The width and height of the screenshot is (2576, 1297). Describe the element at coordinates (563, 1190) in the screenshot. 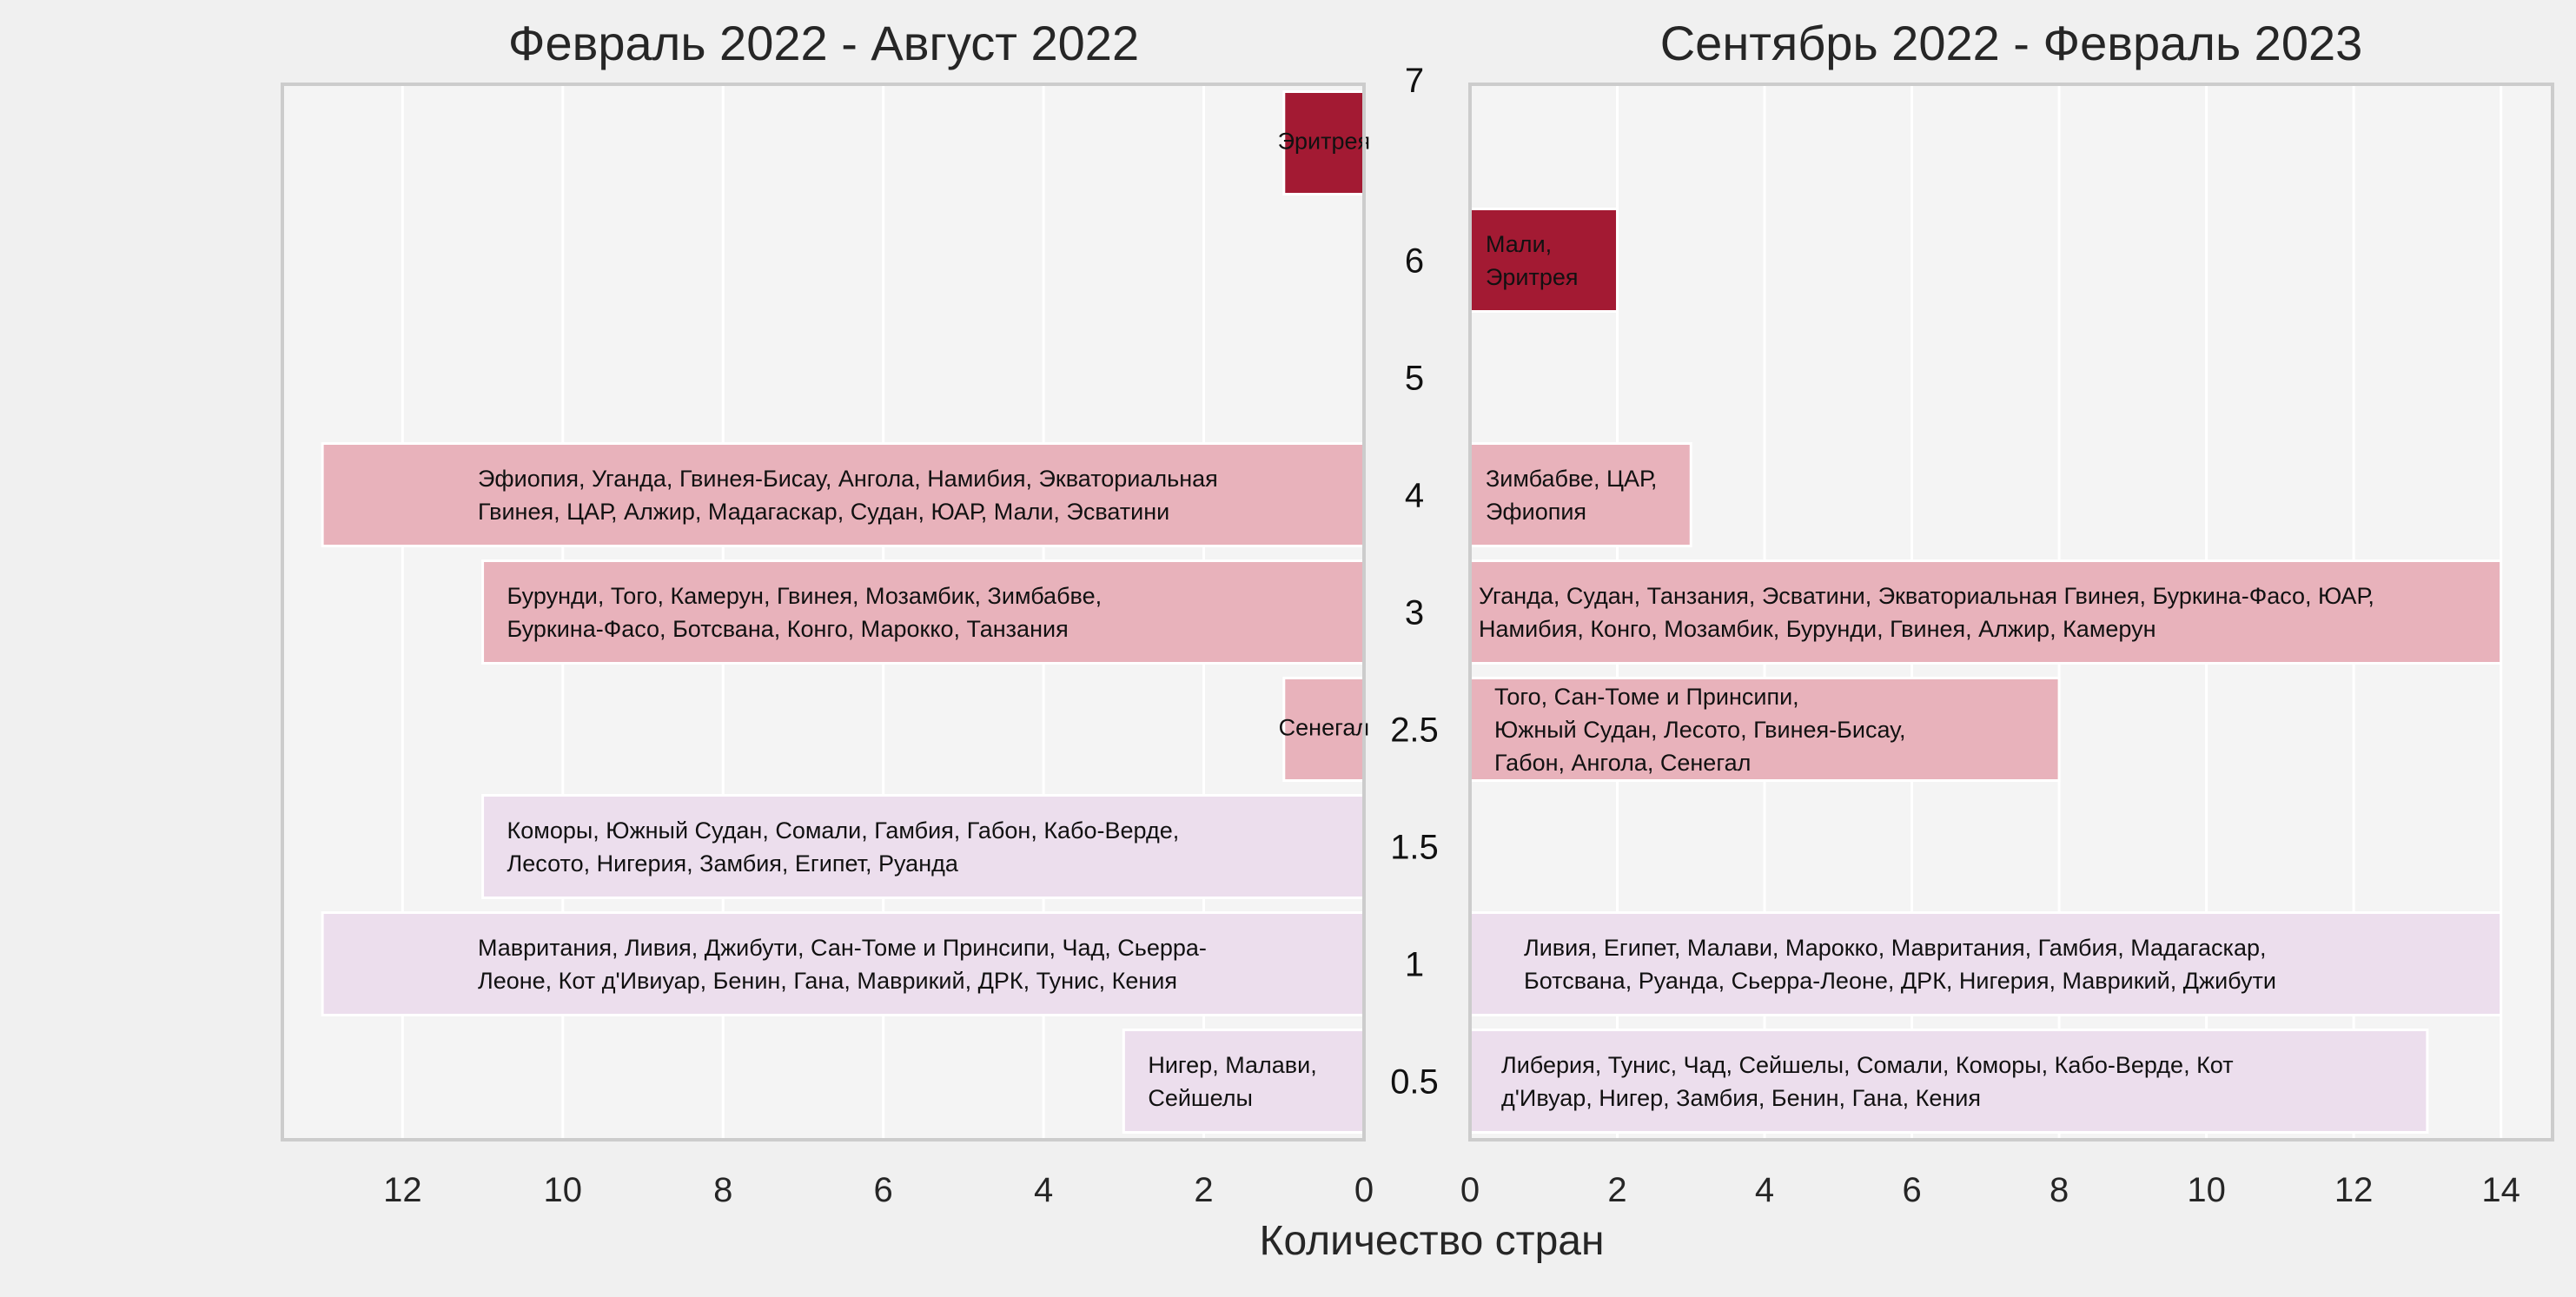

I see `left-x-tick-10: 10` at that location.